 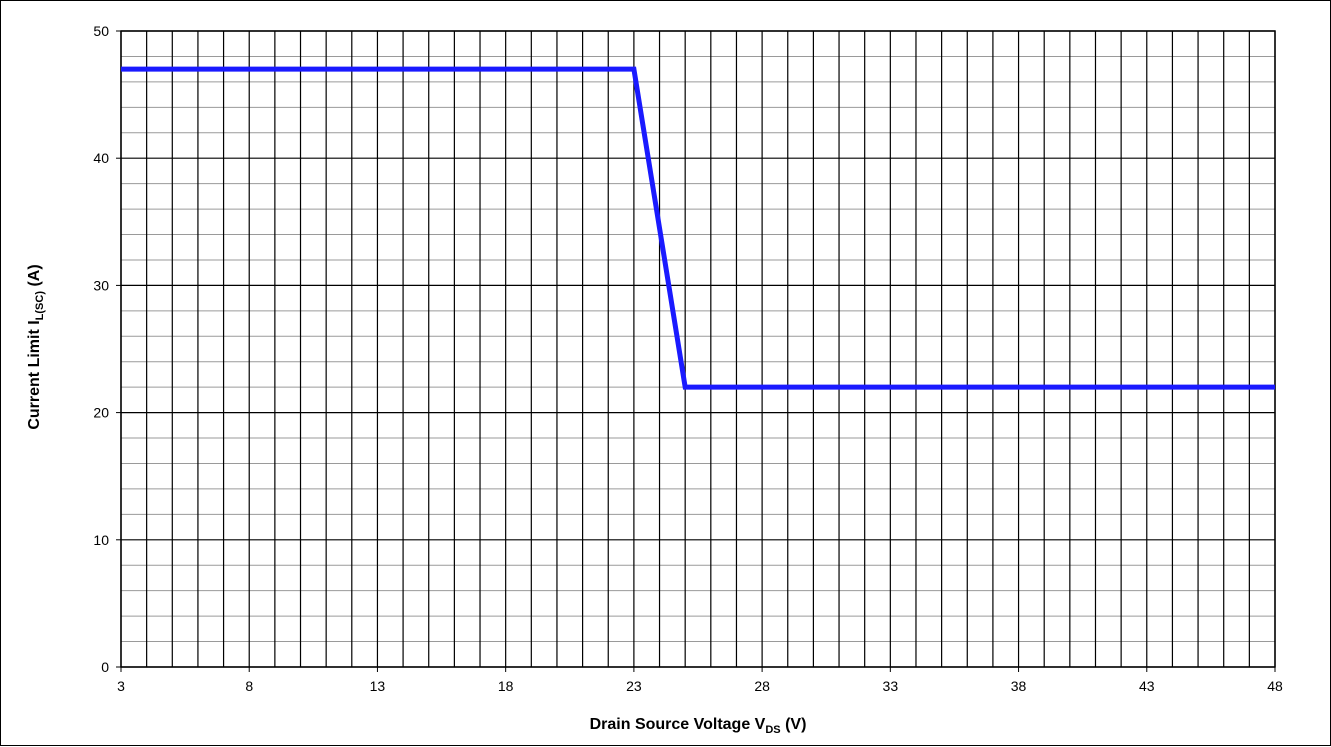 What do you see at coordinates (101, 540) in the screenshot?
I see `y-tick-label: 10` at bounding box center [101, 540].